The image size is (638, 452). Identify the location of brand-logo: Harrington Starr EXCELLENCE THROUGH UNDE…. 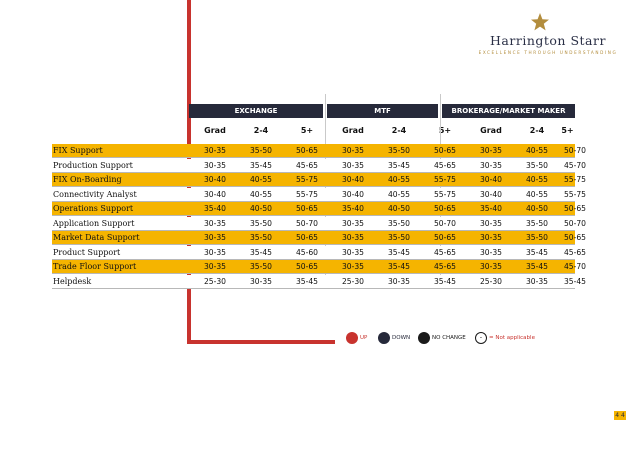
(548, 33).